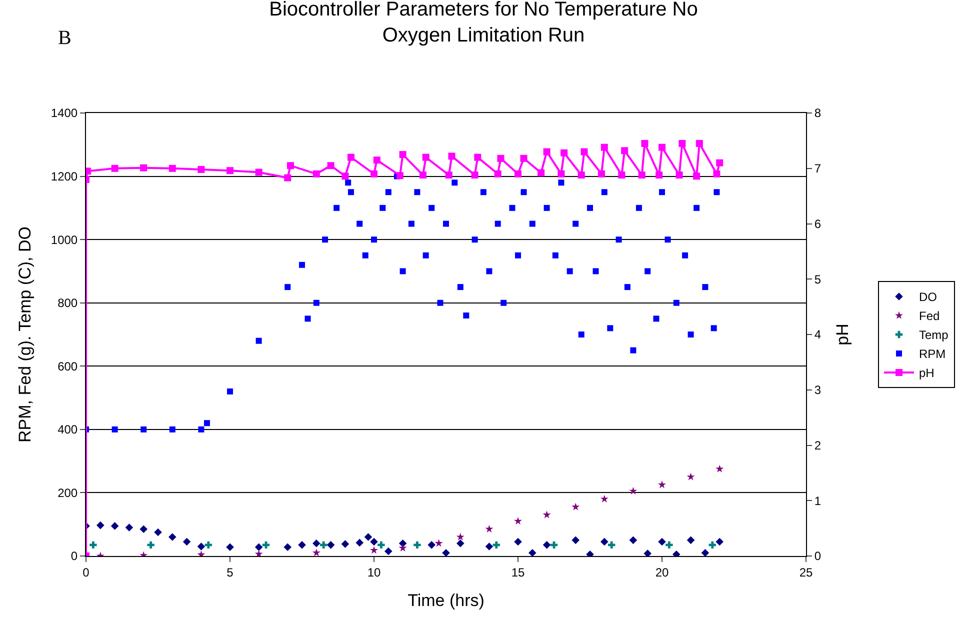 Image resolution: width=967 pixels, height=623 pixels. I want to click on y-tick-label: 0, so click(74, 556).